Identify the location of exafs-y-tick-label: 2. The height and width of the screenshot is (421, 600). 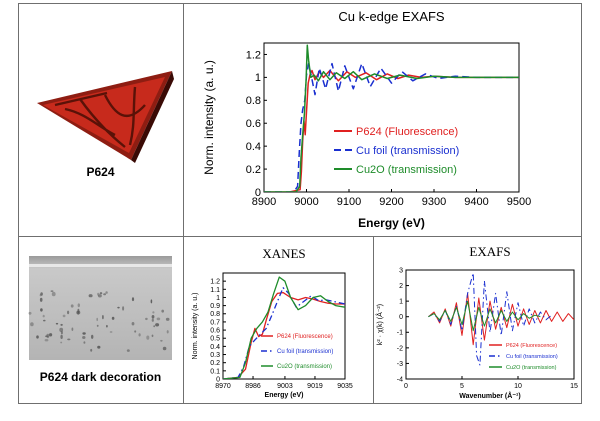
(401, 286).